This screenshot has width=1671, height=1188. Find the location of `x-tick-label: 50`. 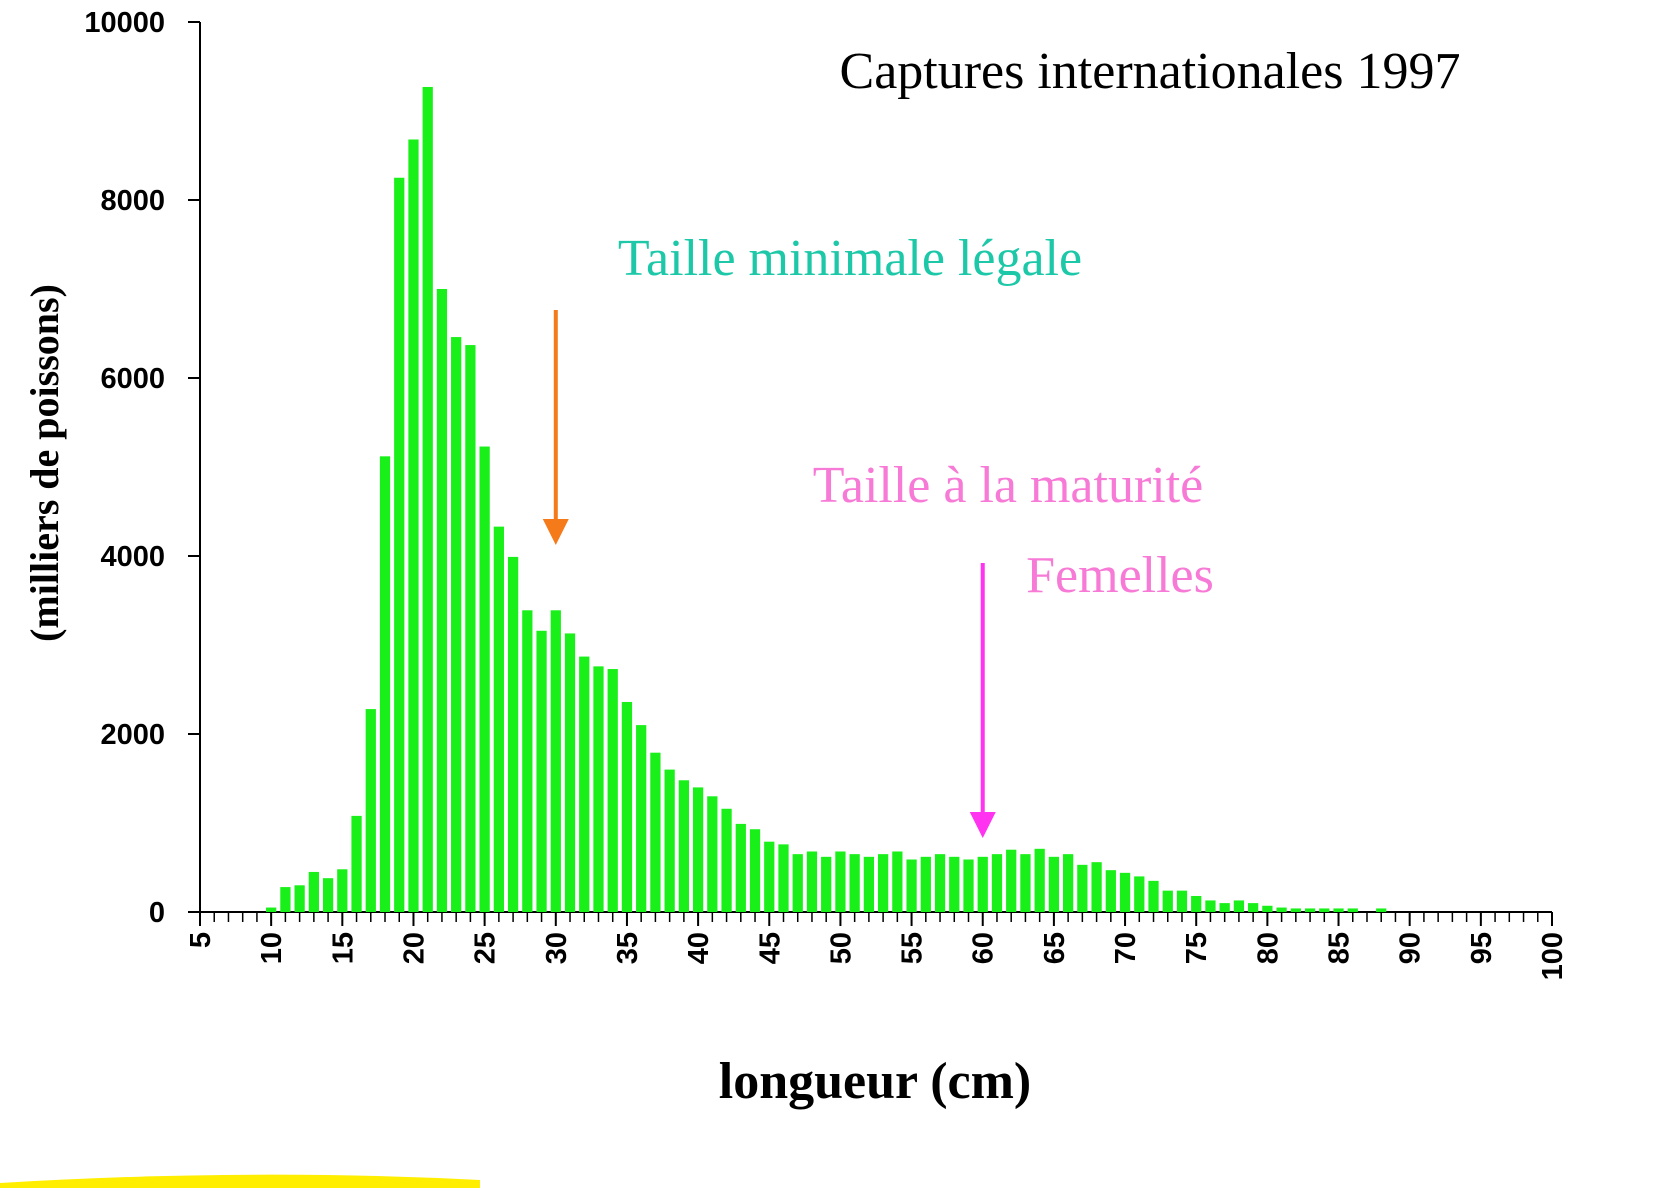

x-tick-label: 50 is located at coordinates (841, 948).